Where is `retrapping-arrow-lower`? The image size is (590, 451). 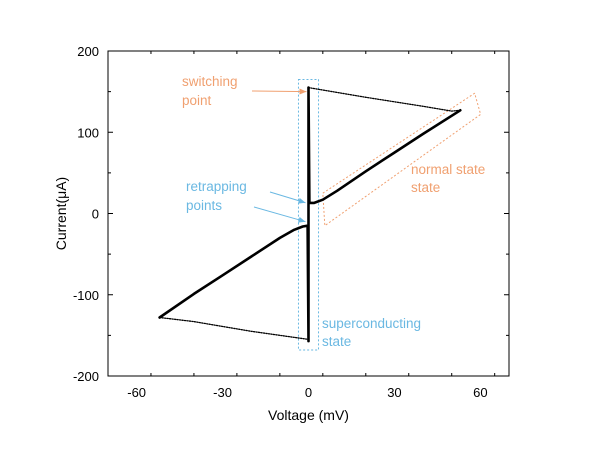 retrapping-arrow-lower is located at coordinates (279, 214).